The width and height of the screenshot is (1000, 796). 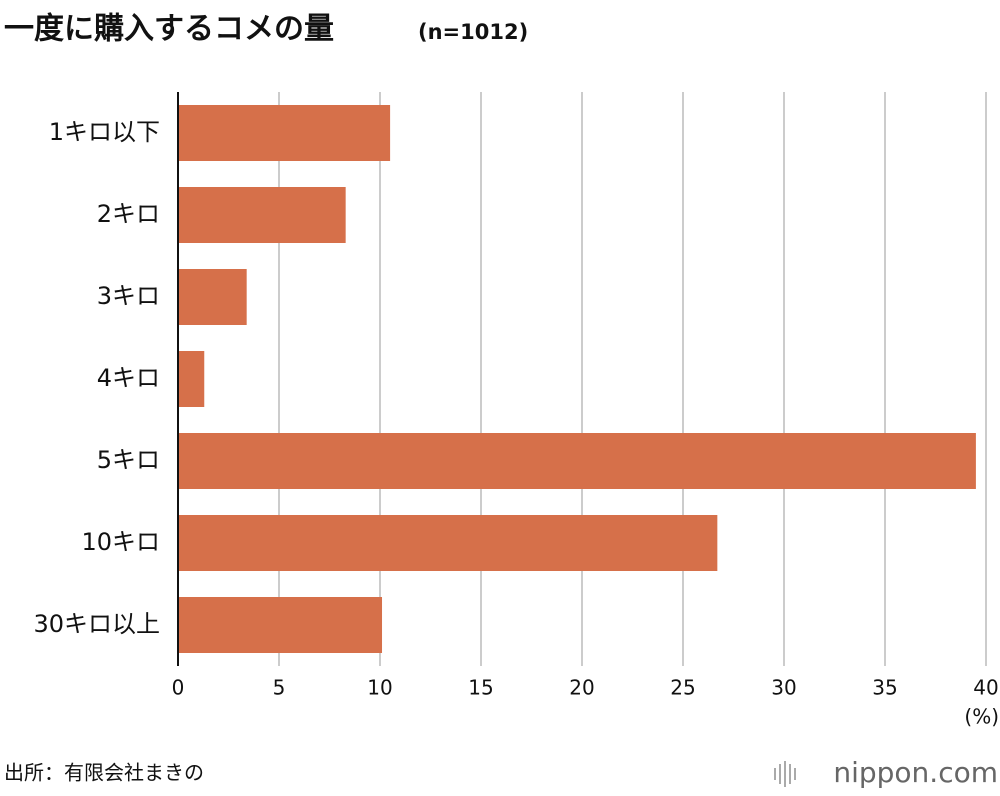 I want to click on y-tick-label: 30キロ以上, so click(x=96, y=624).